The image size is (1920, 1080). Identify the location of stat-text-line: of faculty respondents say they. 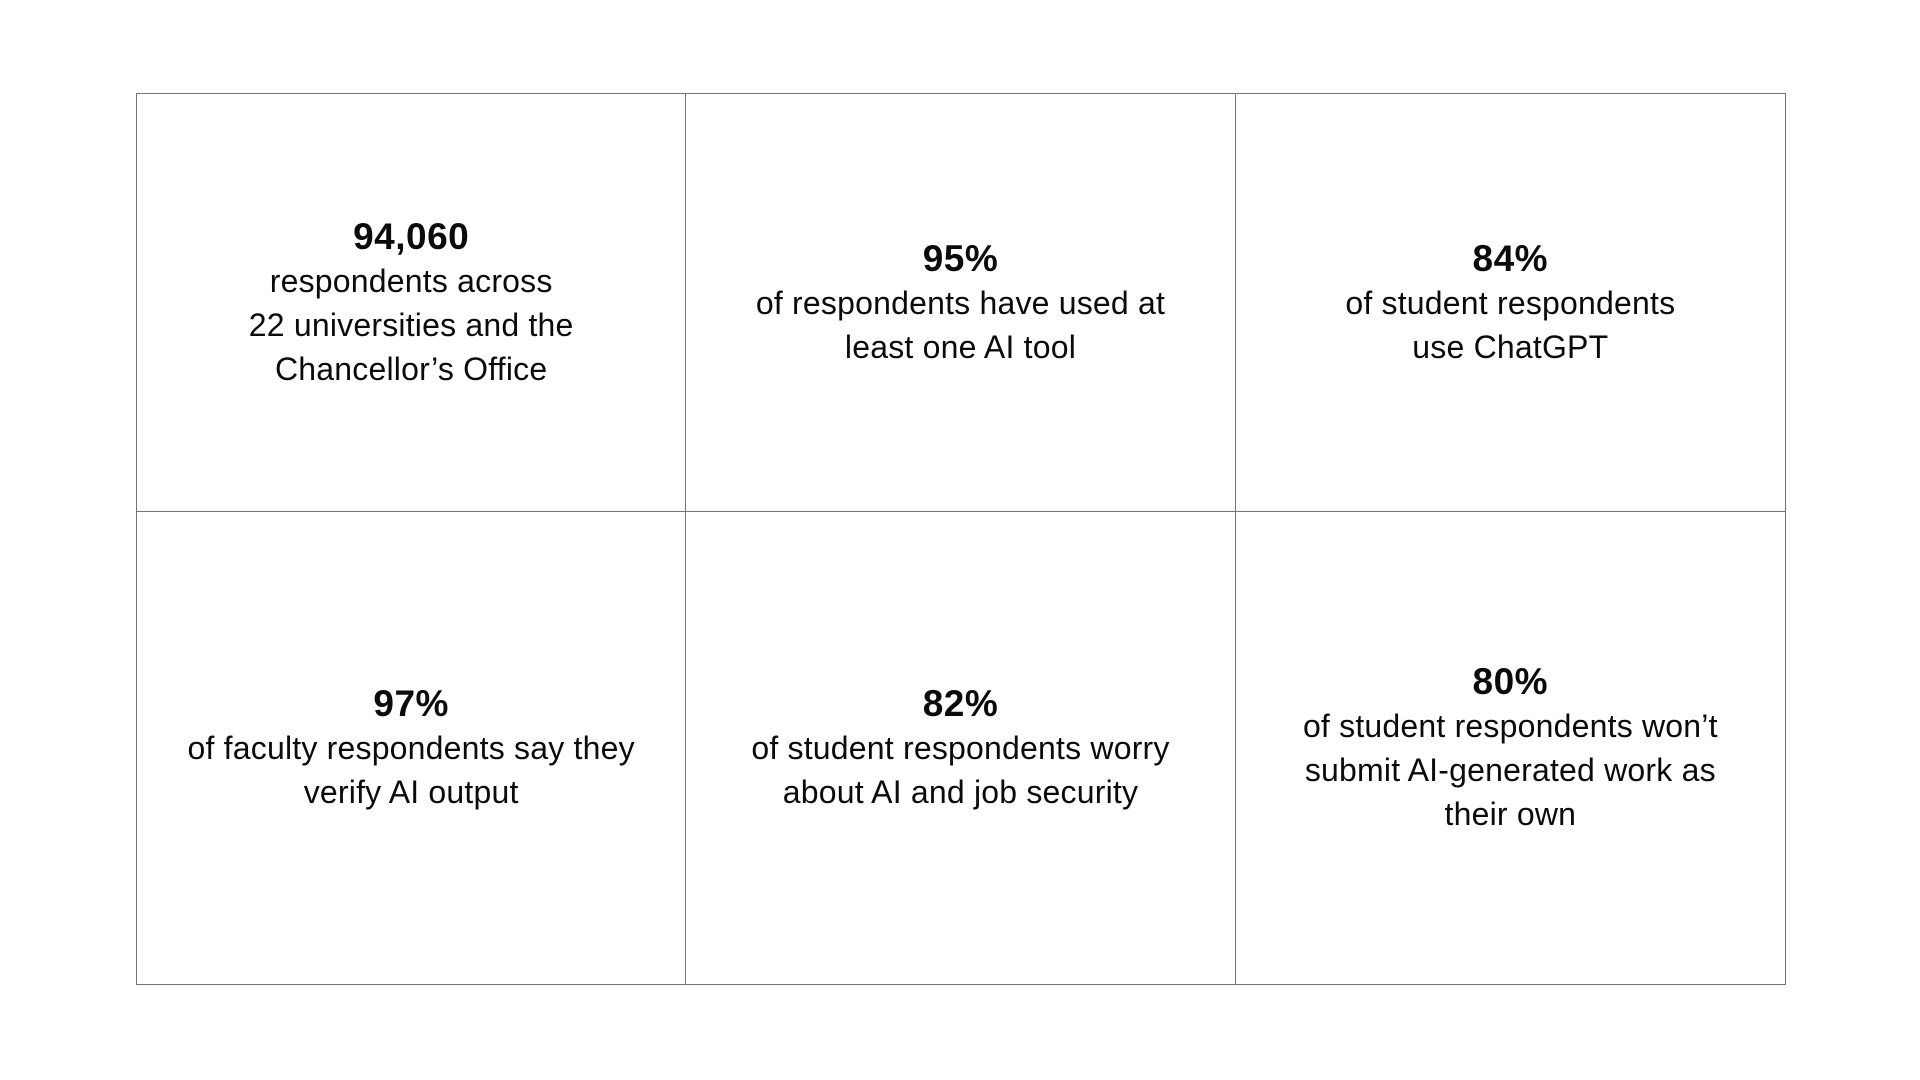
(411, 748).